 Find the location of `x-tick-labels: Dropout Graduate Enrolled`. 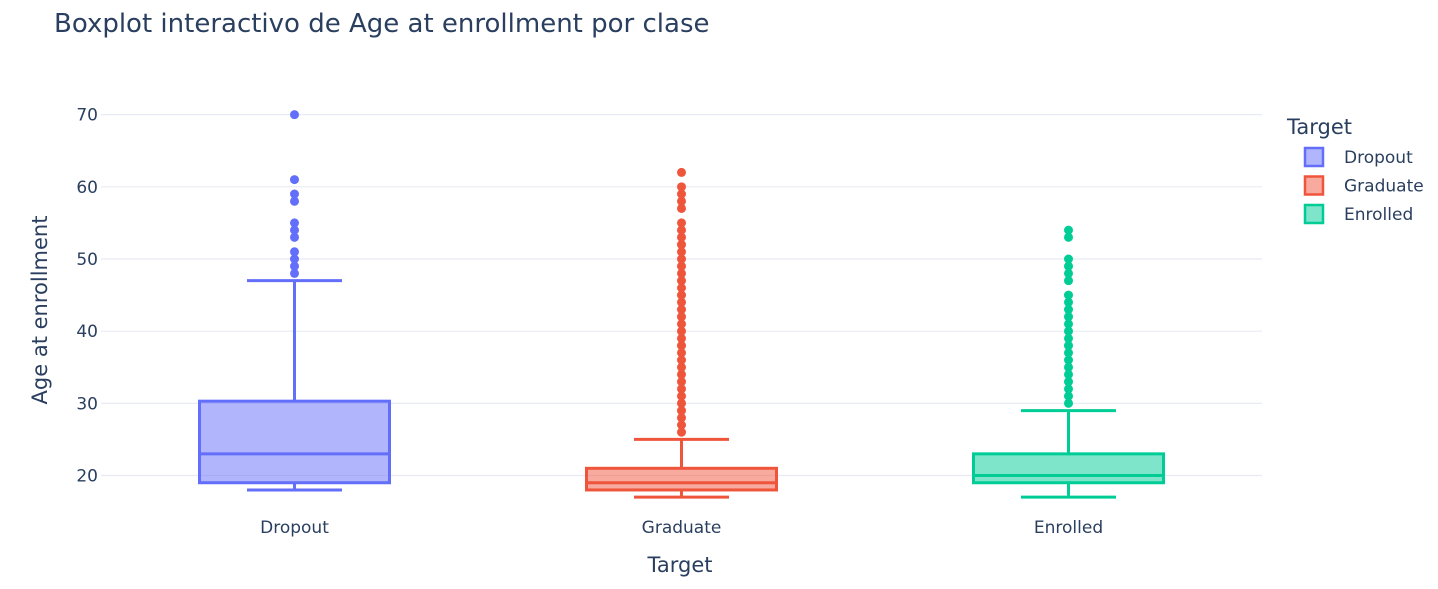

x-tick-labels: Dropout Graduate Enrolled is located at coordinates (681, 528).